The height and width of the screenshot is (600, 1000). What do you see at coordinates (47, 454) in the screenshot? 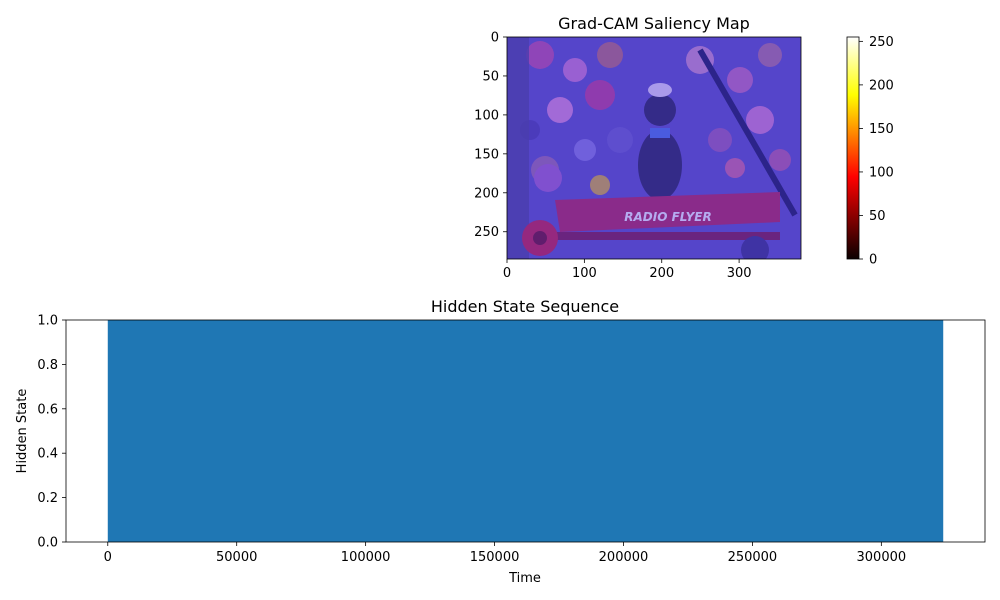
I see `y-tick-label: 0.4` at bounding box center [47, 454].